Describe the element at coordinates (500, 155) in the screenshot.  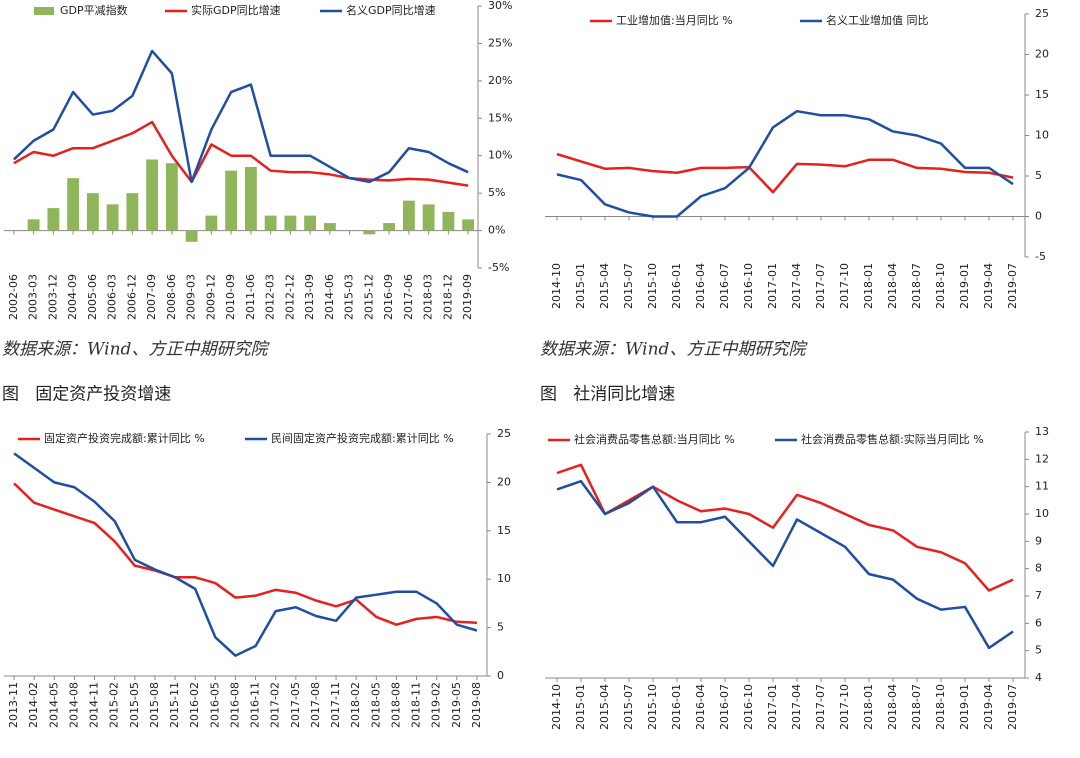
I see `y-tick-label: 10%` at that location.